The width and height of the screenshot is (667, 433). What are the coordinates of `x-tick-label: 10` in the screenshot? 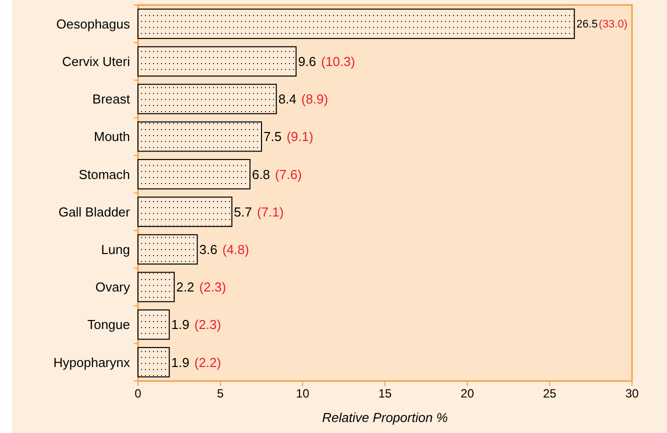 It's located at (303, 393).